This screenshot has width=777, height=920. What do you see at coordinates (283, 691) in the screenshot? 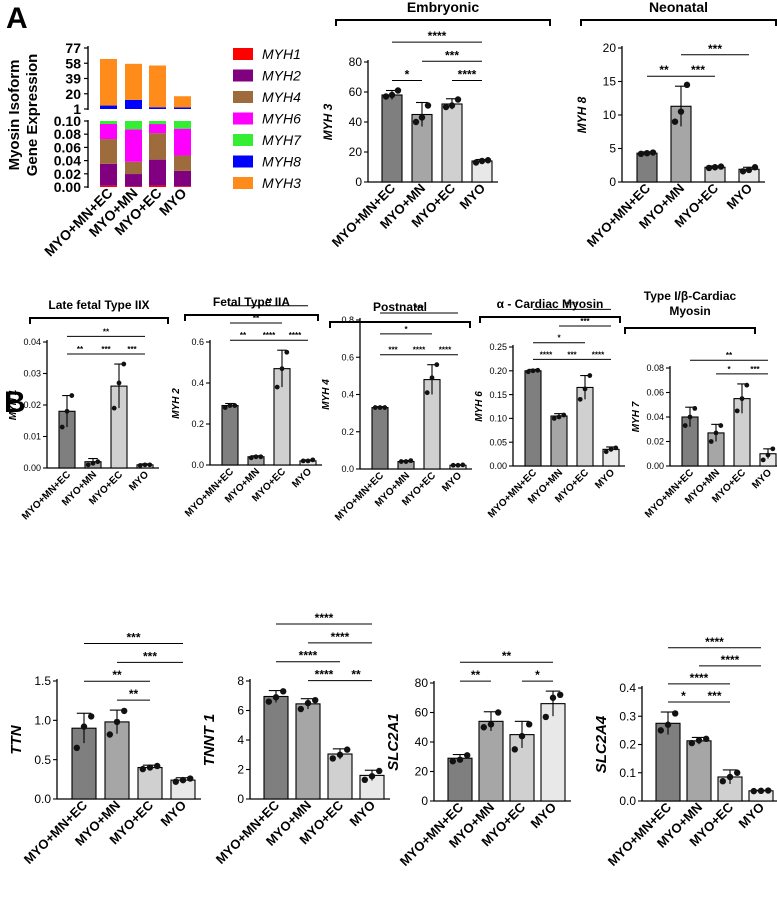
I see `data-point-tnnt1` at bounding box center [283, 691].